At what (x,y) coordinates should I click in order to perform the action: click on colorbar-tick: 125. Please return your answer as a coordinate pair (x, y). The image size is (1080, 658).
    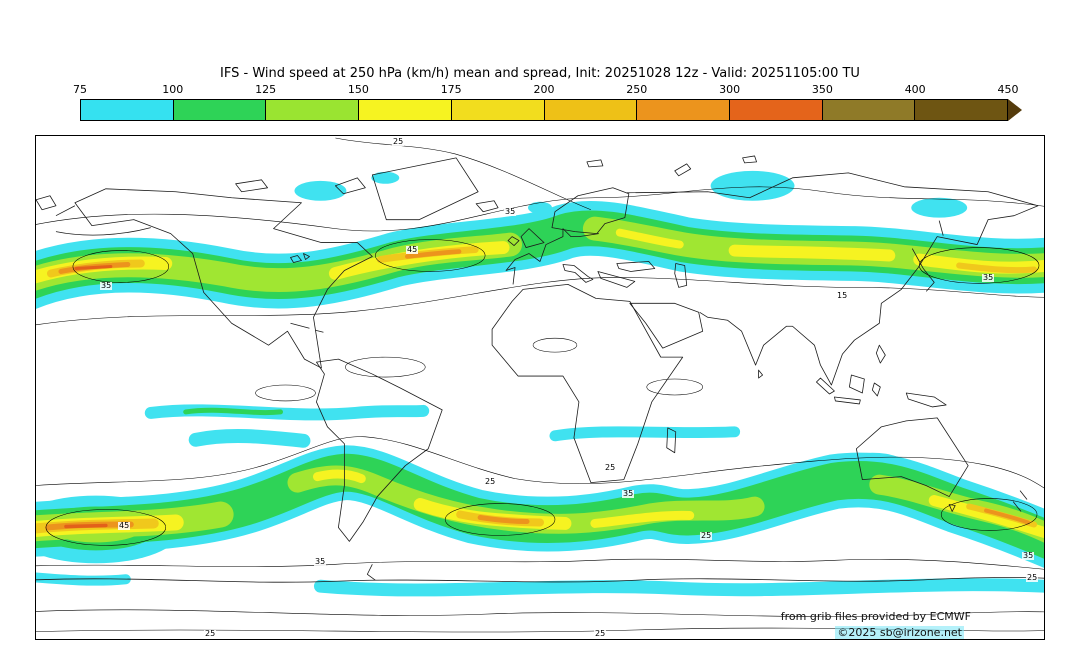
    Looking at the image, I should click on (266, 89).